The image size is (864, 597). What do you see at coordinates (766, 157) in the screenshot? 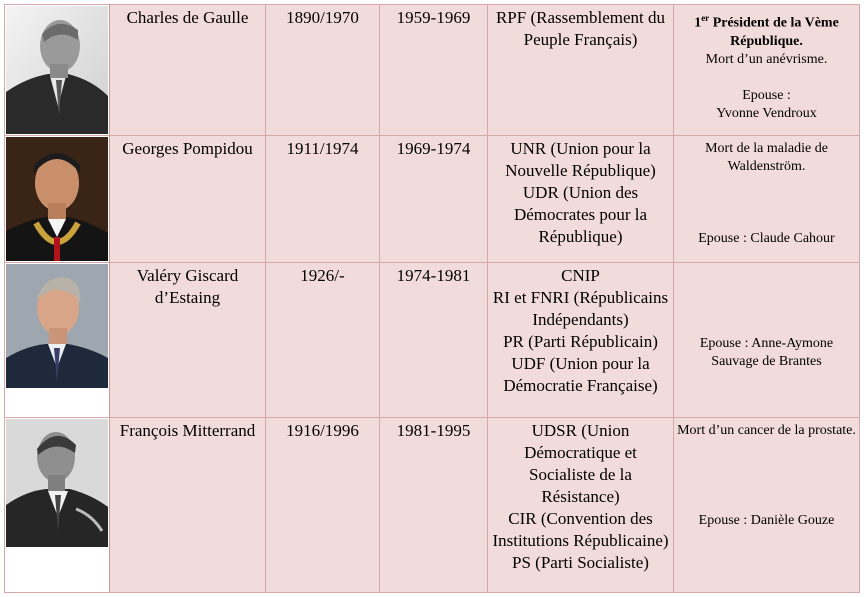
I see `notes-line: Mort de la maladie de Waldenström.` at bounding box center [766, 157].